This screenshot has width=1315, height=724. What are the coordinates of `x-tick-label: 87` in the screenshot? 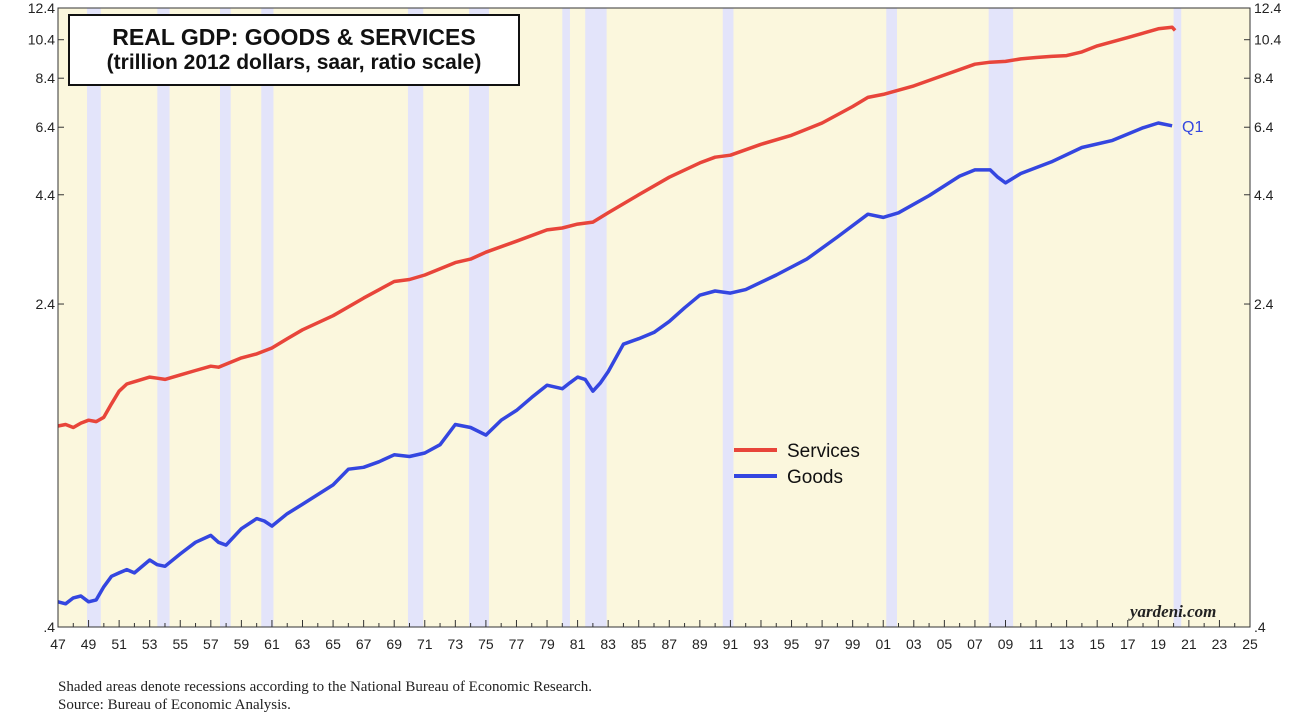 It's located at (669, 644).